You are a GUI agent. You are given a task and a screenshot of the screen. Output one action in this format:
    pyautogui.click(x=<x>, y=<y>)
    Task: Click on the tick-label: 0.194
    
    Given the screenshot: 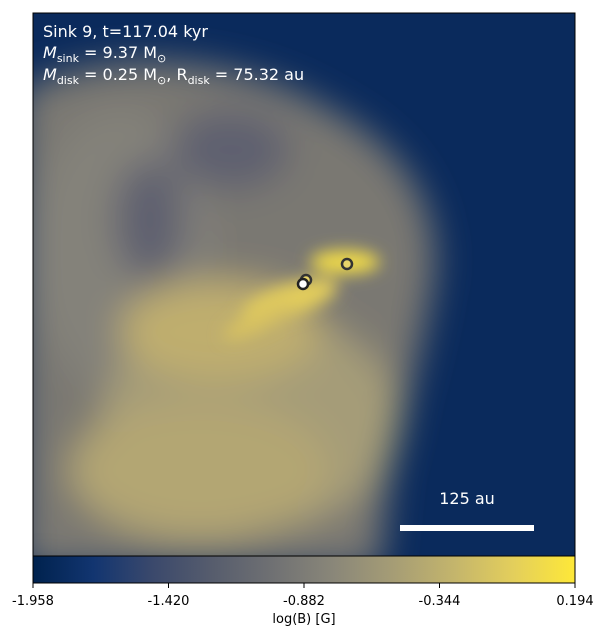 What is the action you would take?
    pyautogui.click(x=574, y=601)
    